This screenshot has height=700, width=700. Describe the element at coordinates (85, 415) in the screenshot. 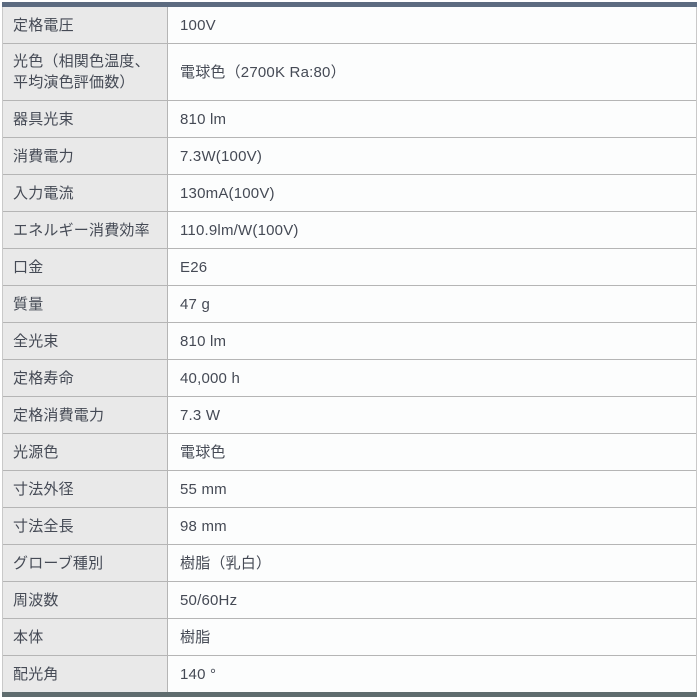

I see `spec-label: 定格消費電力` at that location.